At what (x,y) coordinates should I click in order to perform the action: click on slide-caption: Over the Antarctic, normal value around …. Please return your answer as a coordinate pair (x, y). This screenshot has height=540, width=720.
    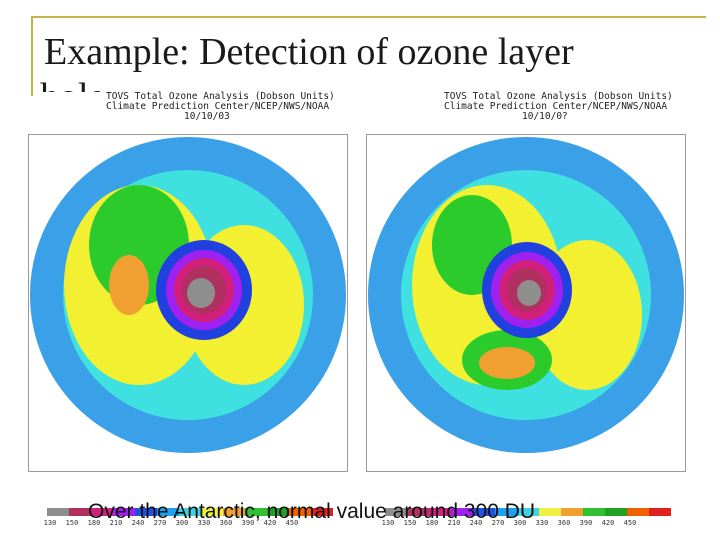
    Looking at the image, I should click on (312, 511).